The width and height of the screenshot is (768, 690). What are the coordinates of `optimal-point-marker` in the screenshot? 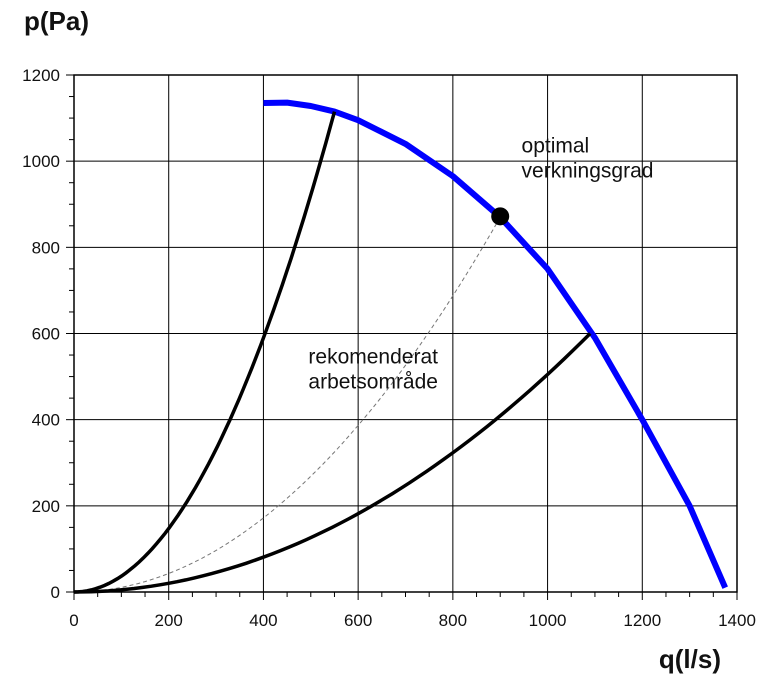 It's located at (500, 216).